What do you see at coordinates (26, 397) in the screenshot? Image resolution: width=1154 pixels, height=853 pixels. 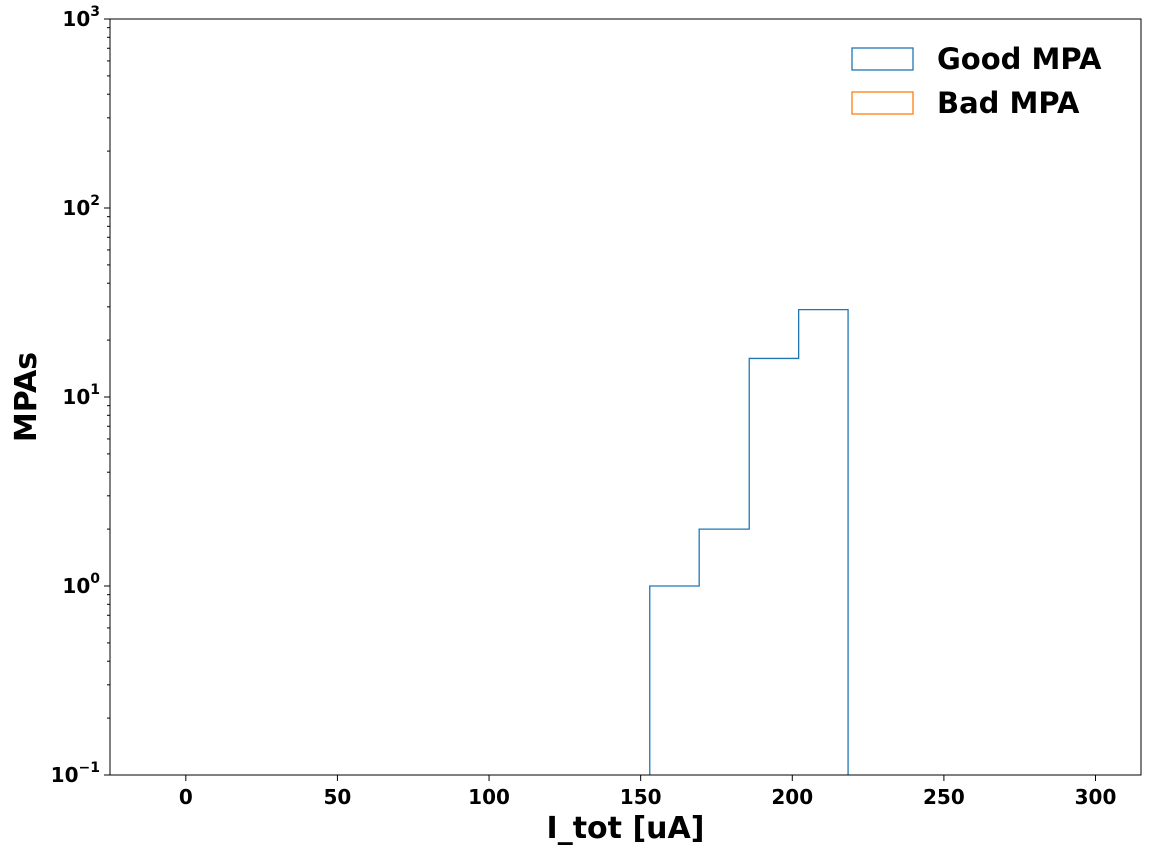 I see `y-axis-title: MPAs` at bounding box center [26, 397].